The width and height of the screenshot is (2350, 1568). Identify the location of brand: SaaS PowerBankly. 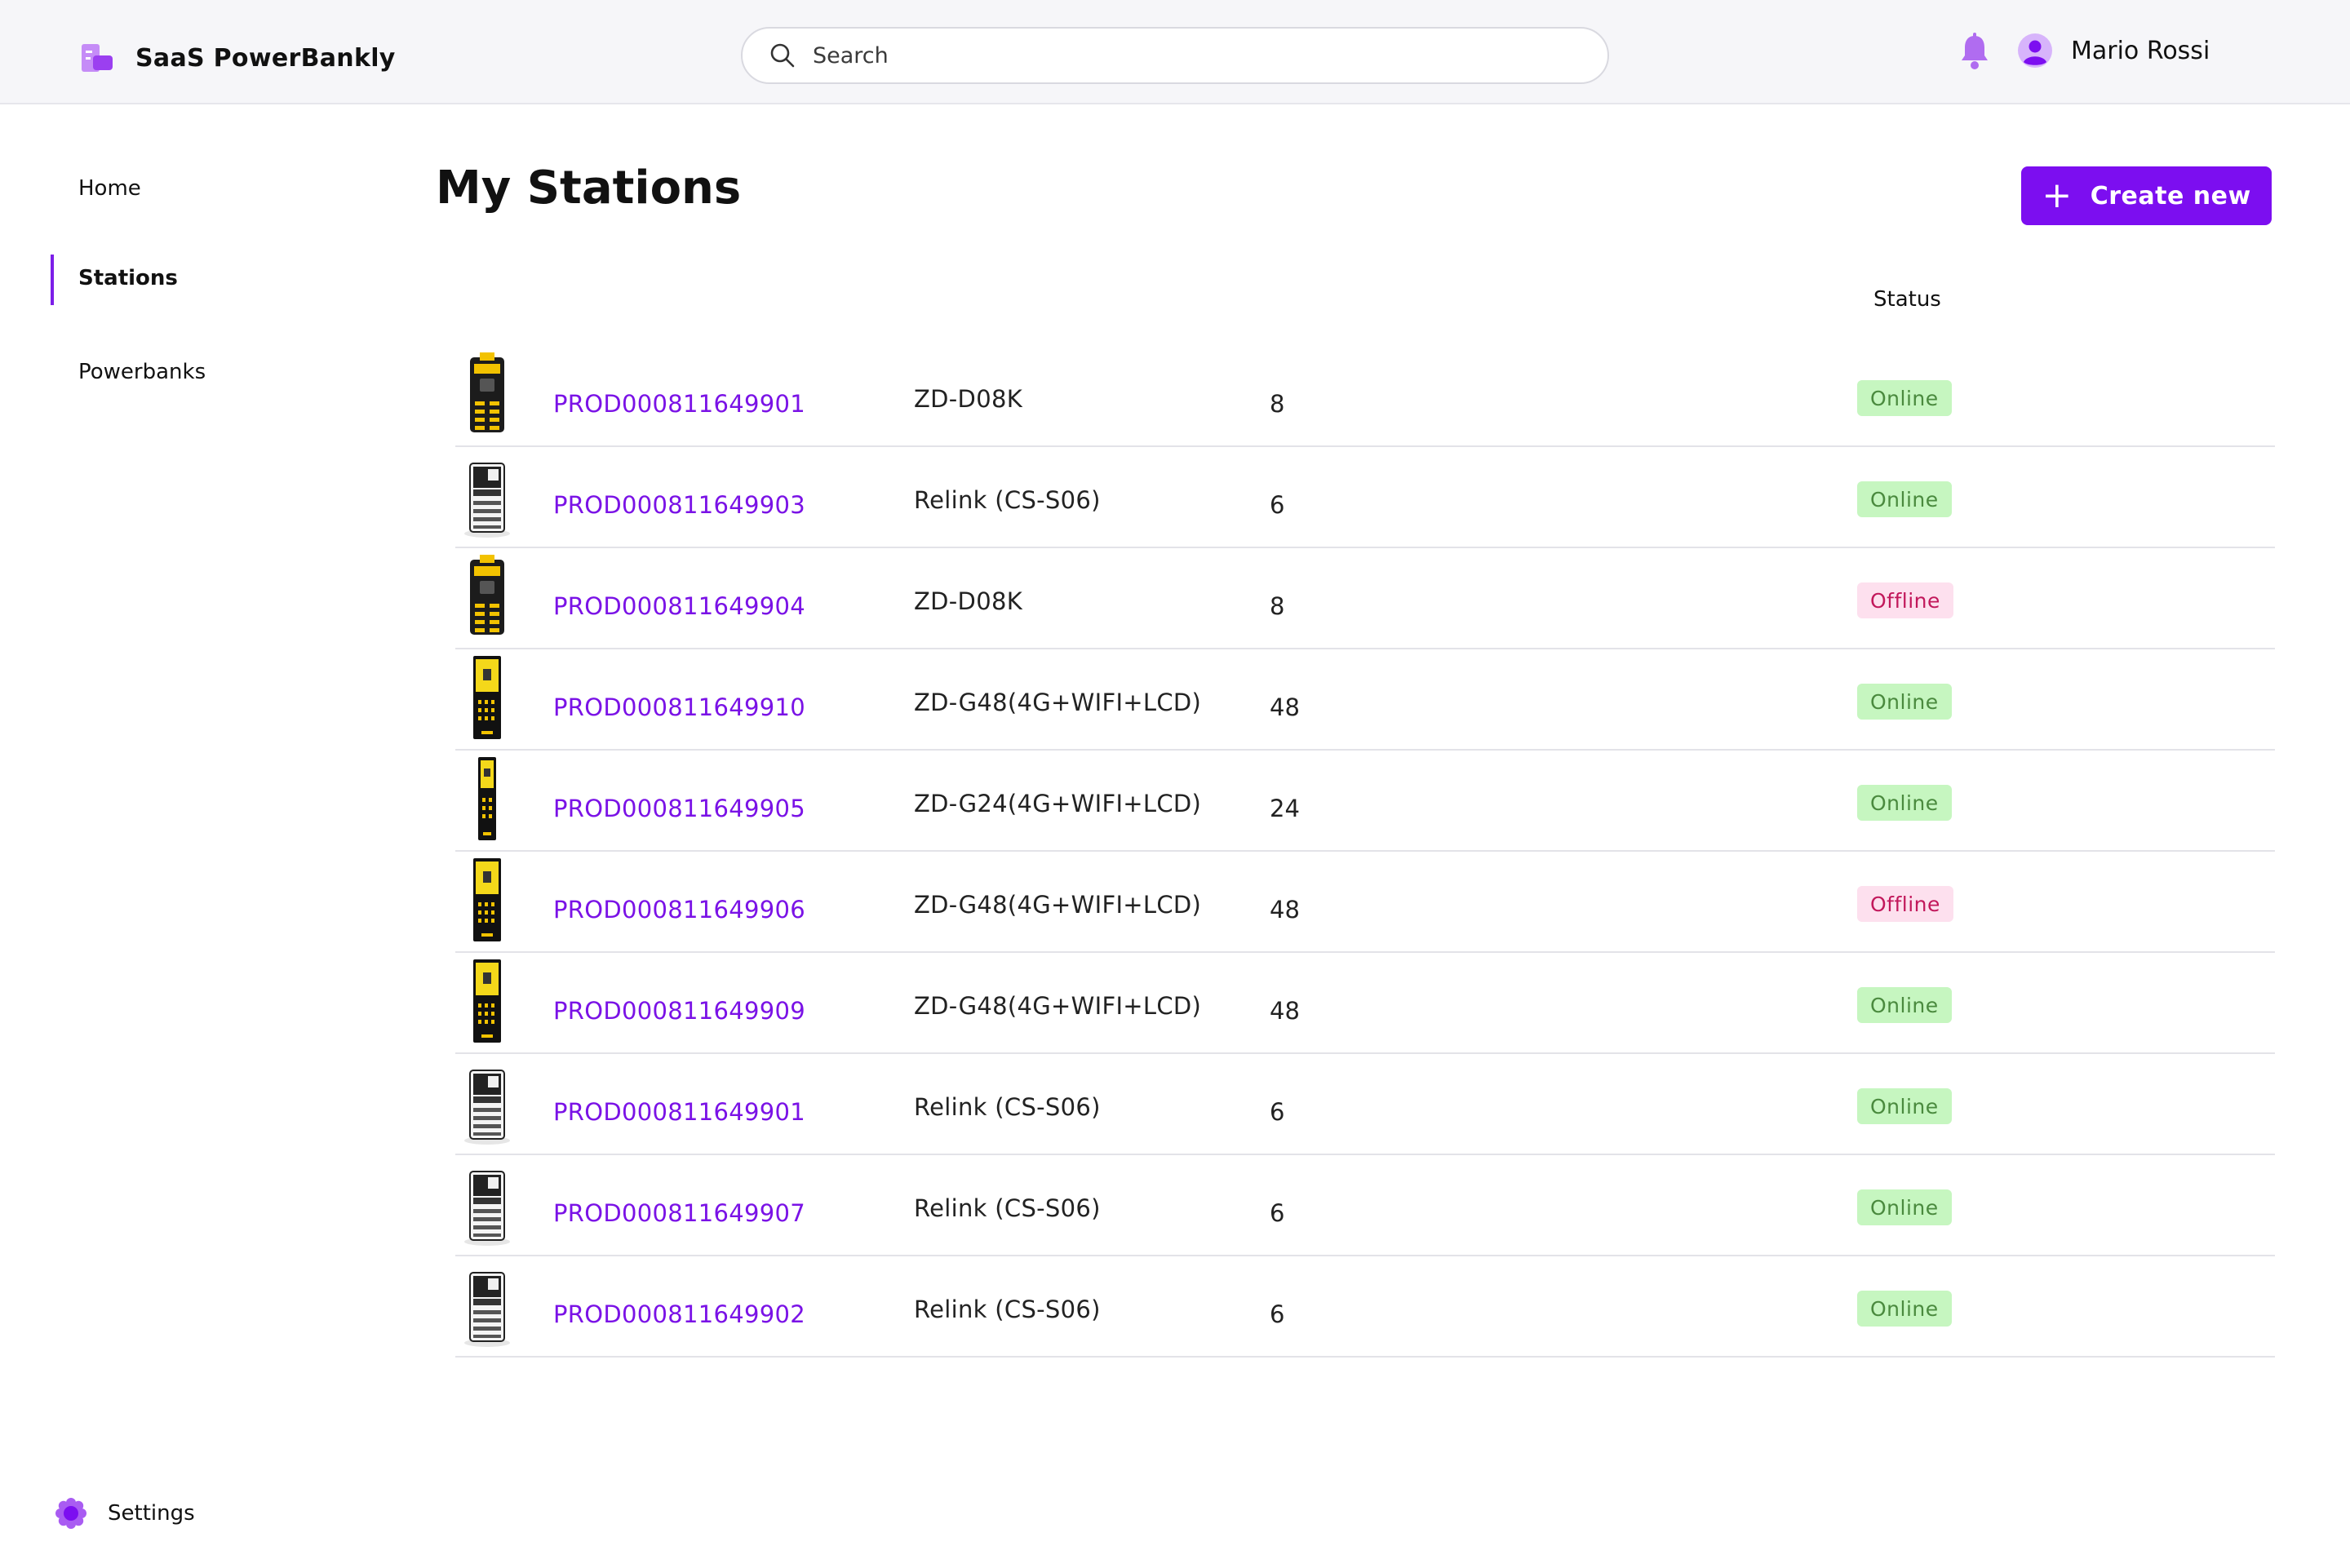
(237, 58).